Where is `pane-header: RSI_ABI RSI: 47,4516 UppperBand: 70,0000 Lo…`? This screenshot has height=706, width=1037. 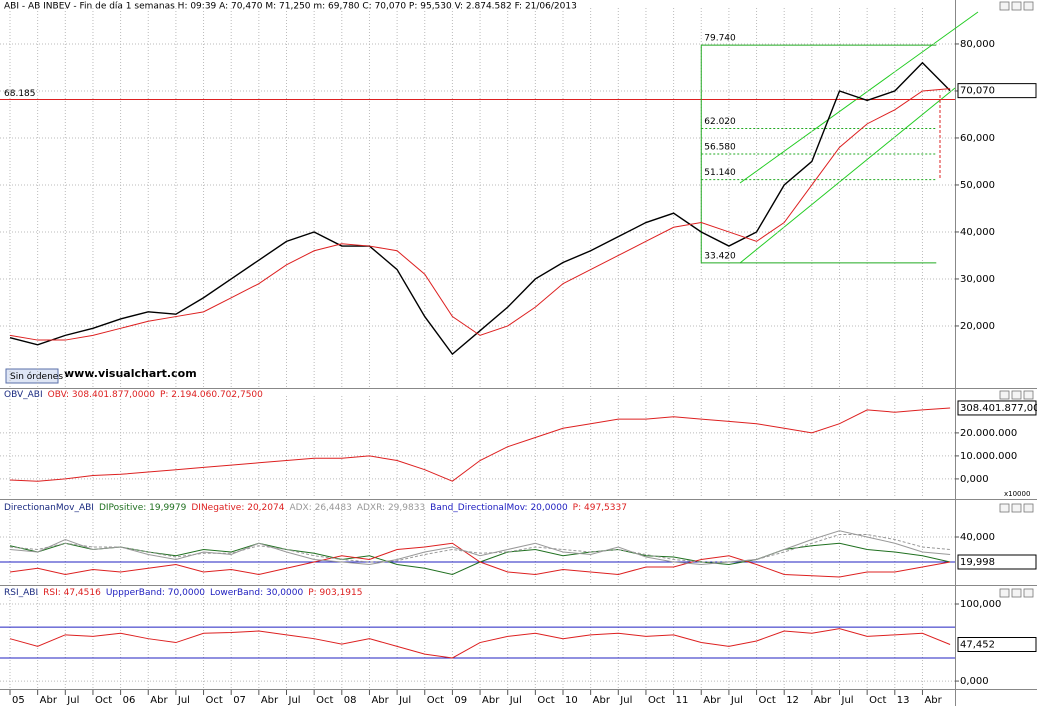
pane-header: RSI_ABI RSI: 47,4516 UppperBand: 70,0000 Lo… is located at coordinates (183, 593).